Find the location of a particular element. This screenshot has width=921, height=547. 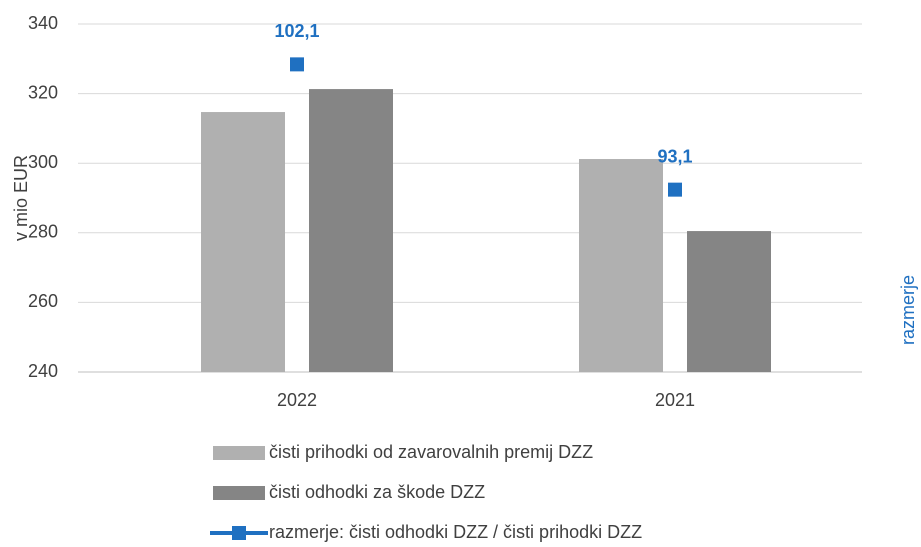

y-tick-label: 260 is located at coordinates (43, 301).